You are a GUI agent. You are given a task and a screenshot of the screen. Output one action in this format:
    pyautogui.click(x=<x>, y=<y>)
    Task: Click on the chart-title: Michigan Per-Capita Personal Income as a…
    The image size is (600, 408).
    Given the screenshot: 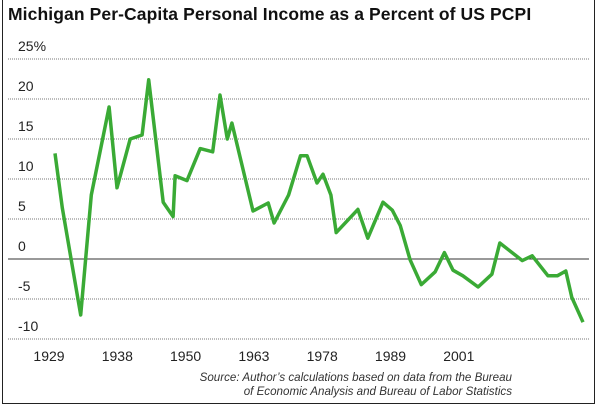 What is the action you would take?
    pyautogui.click(x=270, y=14)
    